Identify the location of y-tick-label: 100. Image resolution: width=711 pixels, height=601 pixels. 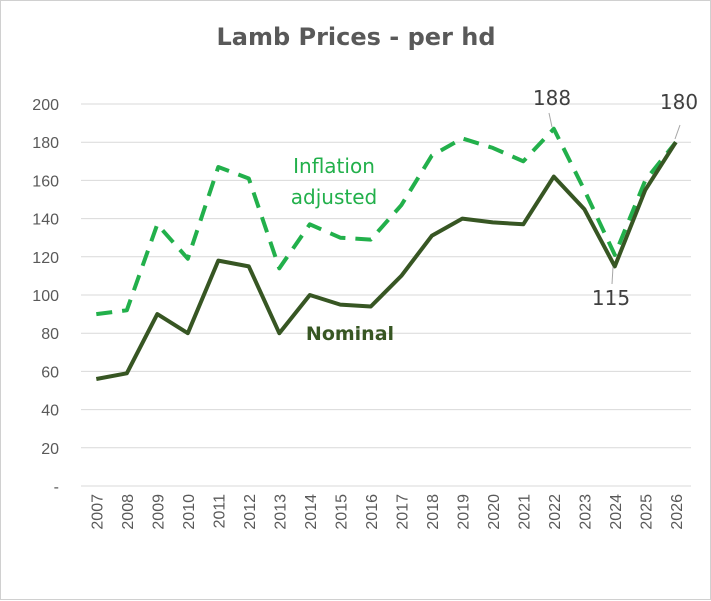
(45, 296).